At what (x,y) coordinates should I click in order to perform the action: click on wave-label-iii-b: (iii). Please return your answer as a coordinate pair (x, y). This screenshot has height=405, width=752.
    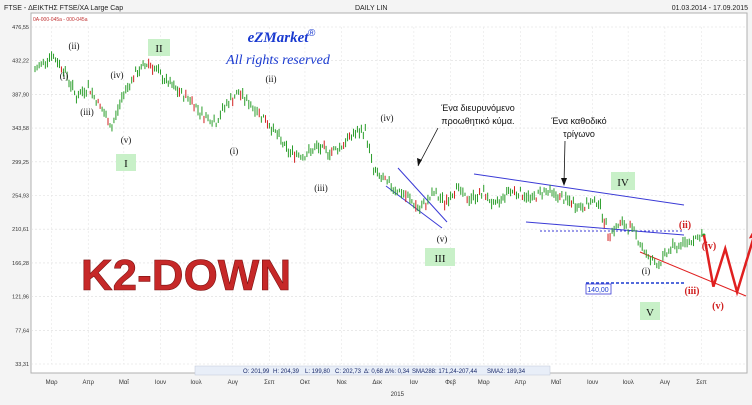
    Looking at the image, I should click on (321, 188).